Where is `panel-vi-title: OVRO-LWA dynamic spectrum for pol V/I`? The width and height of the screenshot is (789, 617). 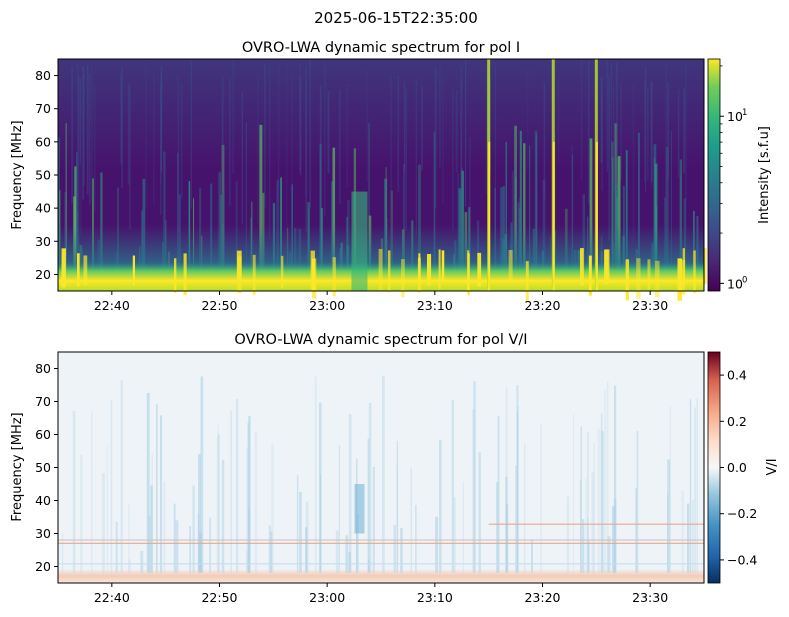
panel-vi-title: OVRO-LWA dynamic spectrum for pol V/I is located at coordinates (380, 340).